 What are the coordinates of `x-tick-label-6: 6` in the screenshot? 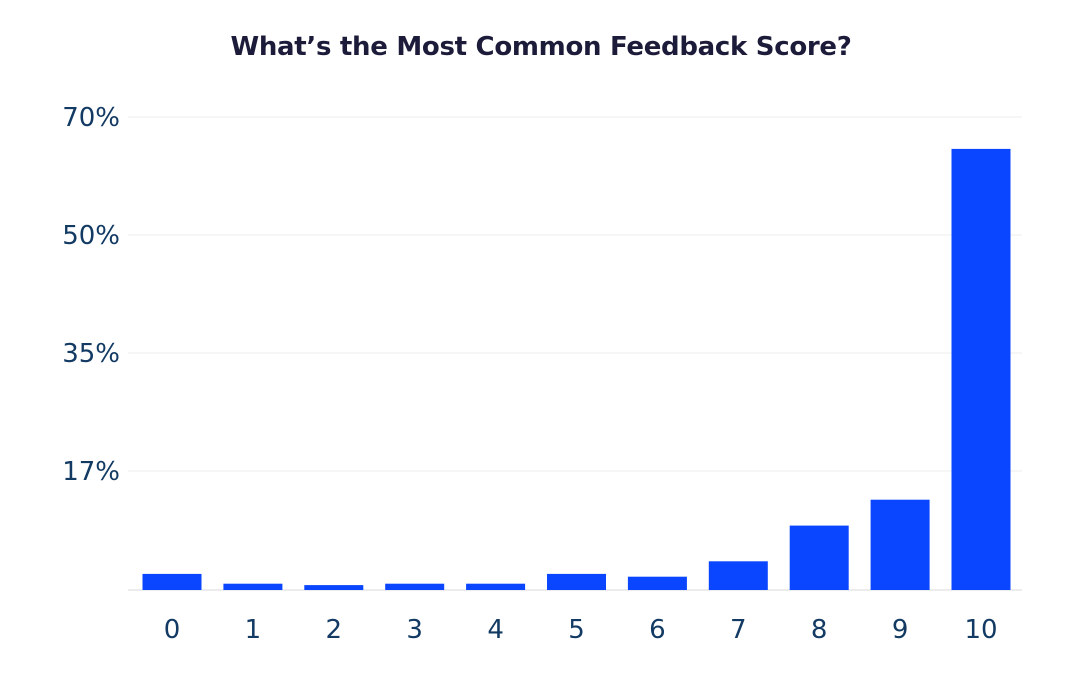 It's located at (657, 630).